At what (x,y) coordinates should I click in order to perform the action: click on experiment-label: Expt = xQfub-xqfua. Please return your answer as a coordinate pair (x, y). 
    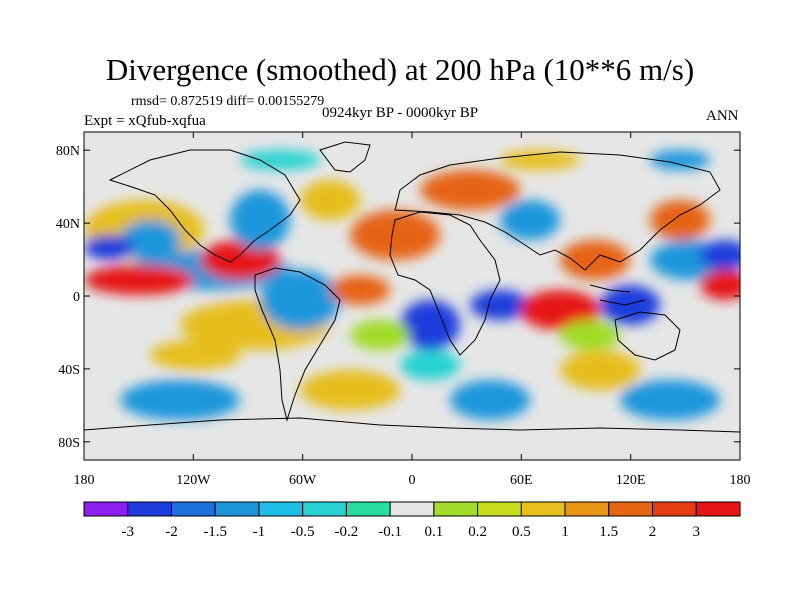
    Looking at the image, I should click on (145, 121).